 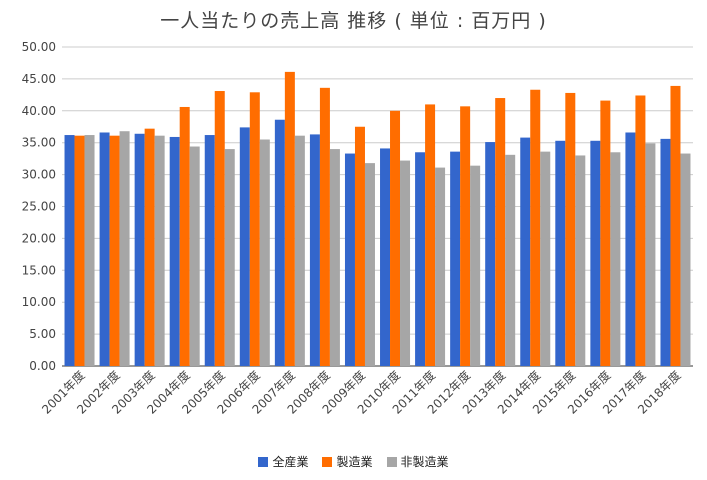 What do you see at coordinates (39, 111) in the screenshot?
I see `y-tick-label: 40.00` at bounding box center [39, 111].